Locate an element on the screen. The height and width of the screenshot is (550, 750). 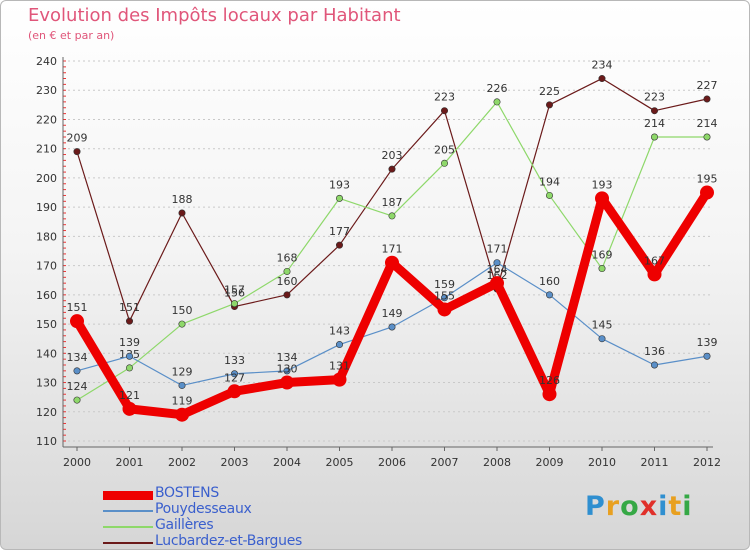
x-tick-label: 2003 is located at coordinates (235, 462).